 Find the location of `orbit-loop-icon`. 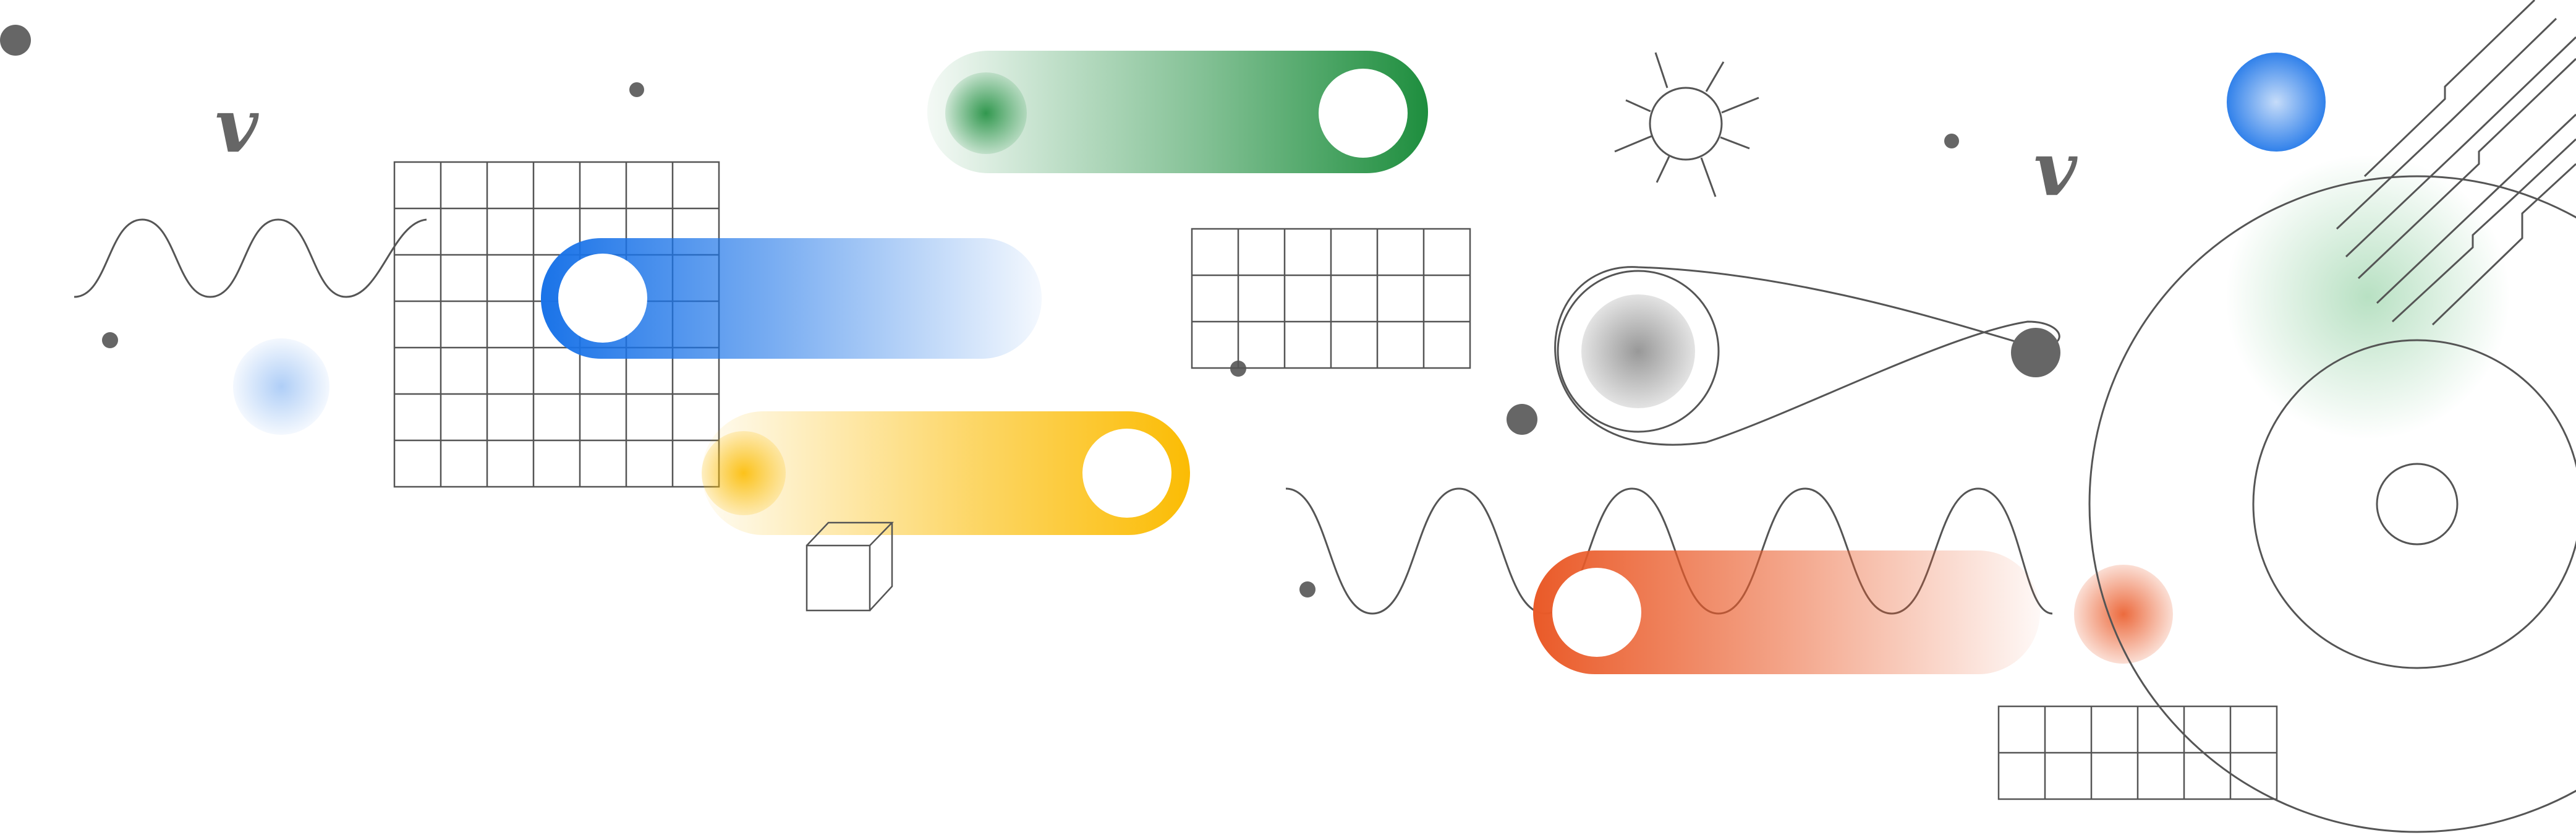

orbit-loop-icon is located at coordinates (1807, 356).